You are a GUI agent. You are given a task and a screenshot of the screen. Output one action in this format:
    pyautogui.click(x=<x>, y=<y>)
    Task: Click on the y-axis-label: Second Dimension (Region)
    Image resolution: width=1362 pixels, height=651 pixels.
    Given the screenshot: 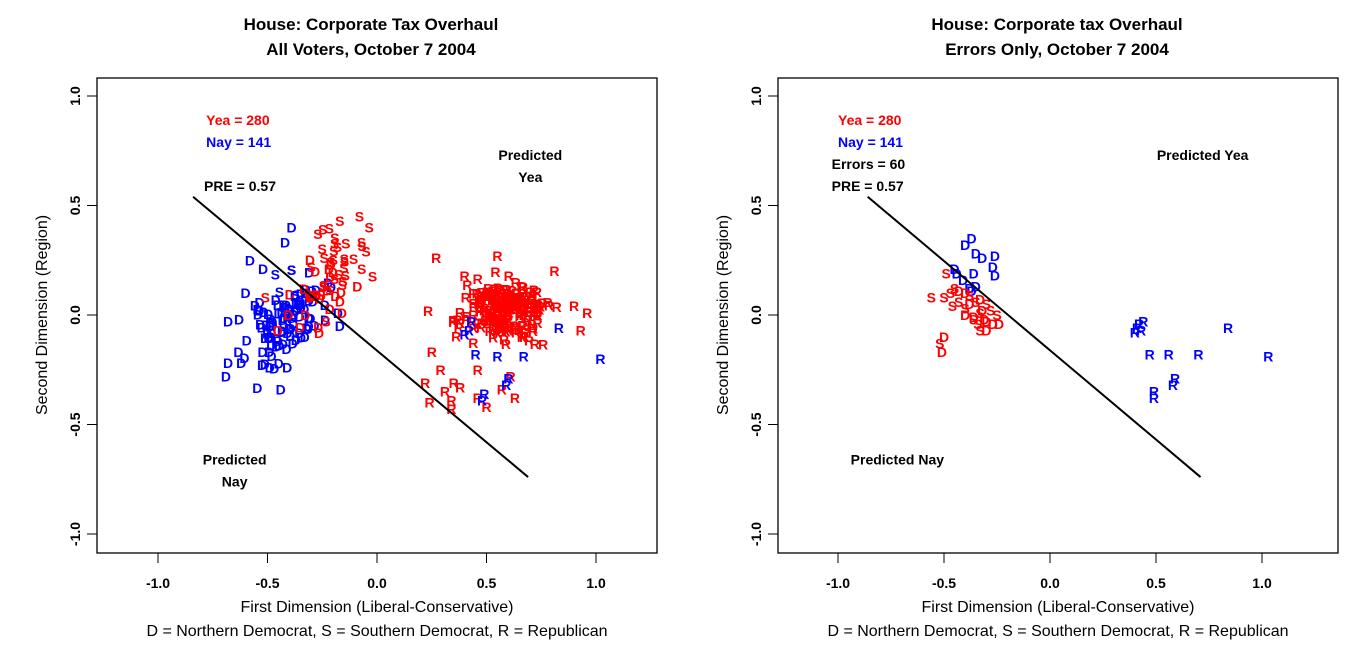 What is the action you would take?
    pyautogui.click(x=42, y=315)
    